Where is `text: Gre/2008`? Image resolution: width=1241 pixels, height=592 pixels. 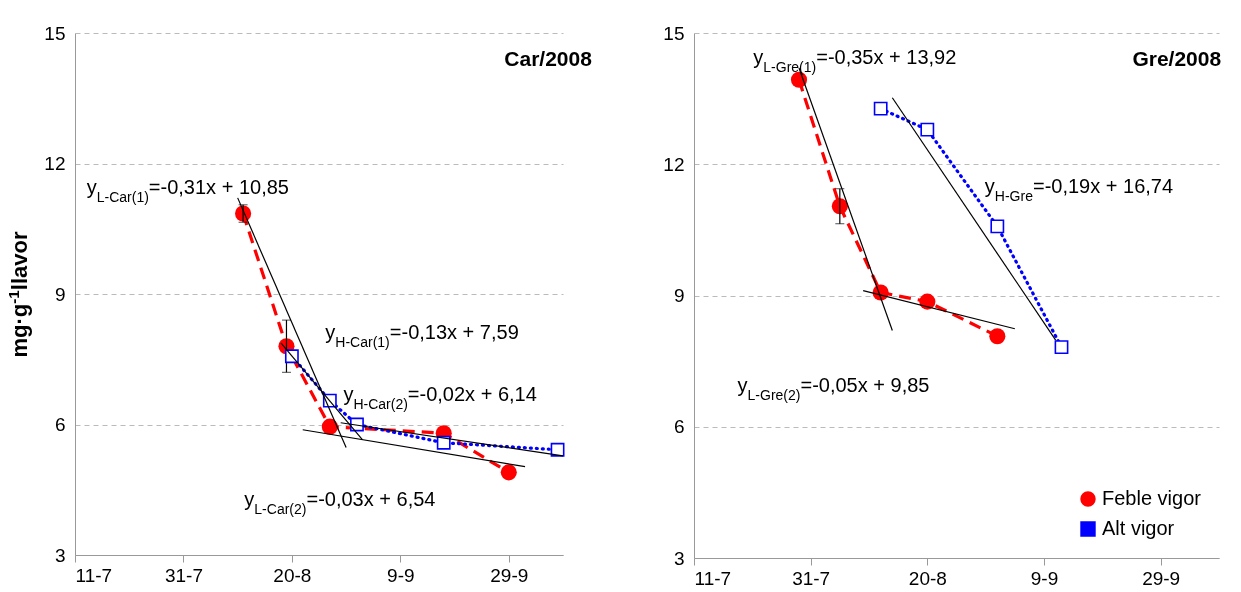 text: Gre/2008 is located at coordinates (1177, 58).